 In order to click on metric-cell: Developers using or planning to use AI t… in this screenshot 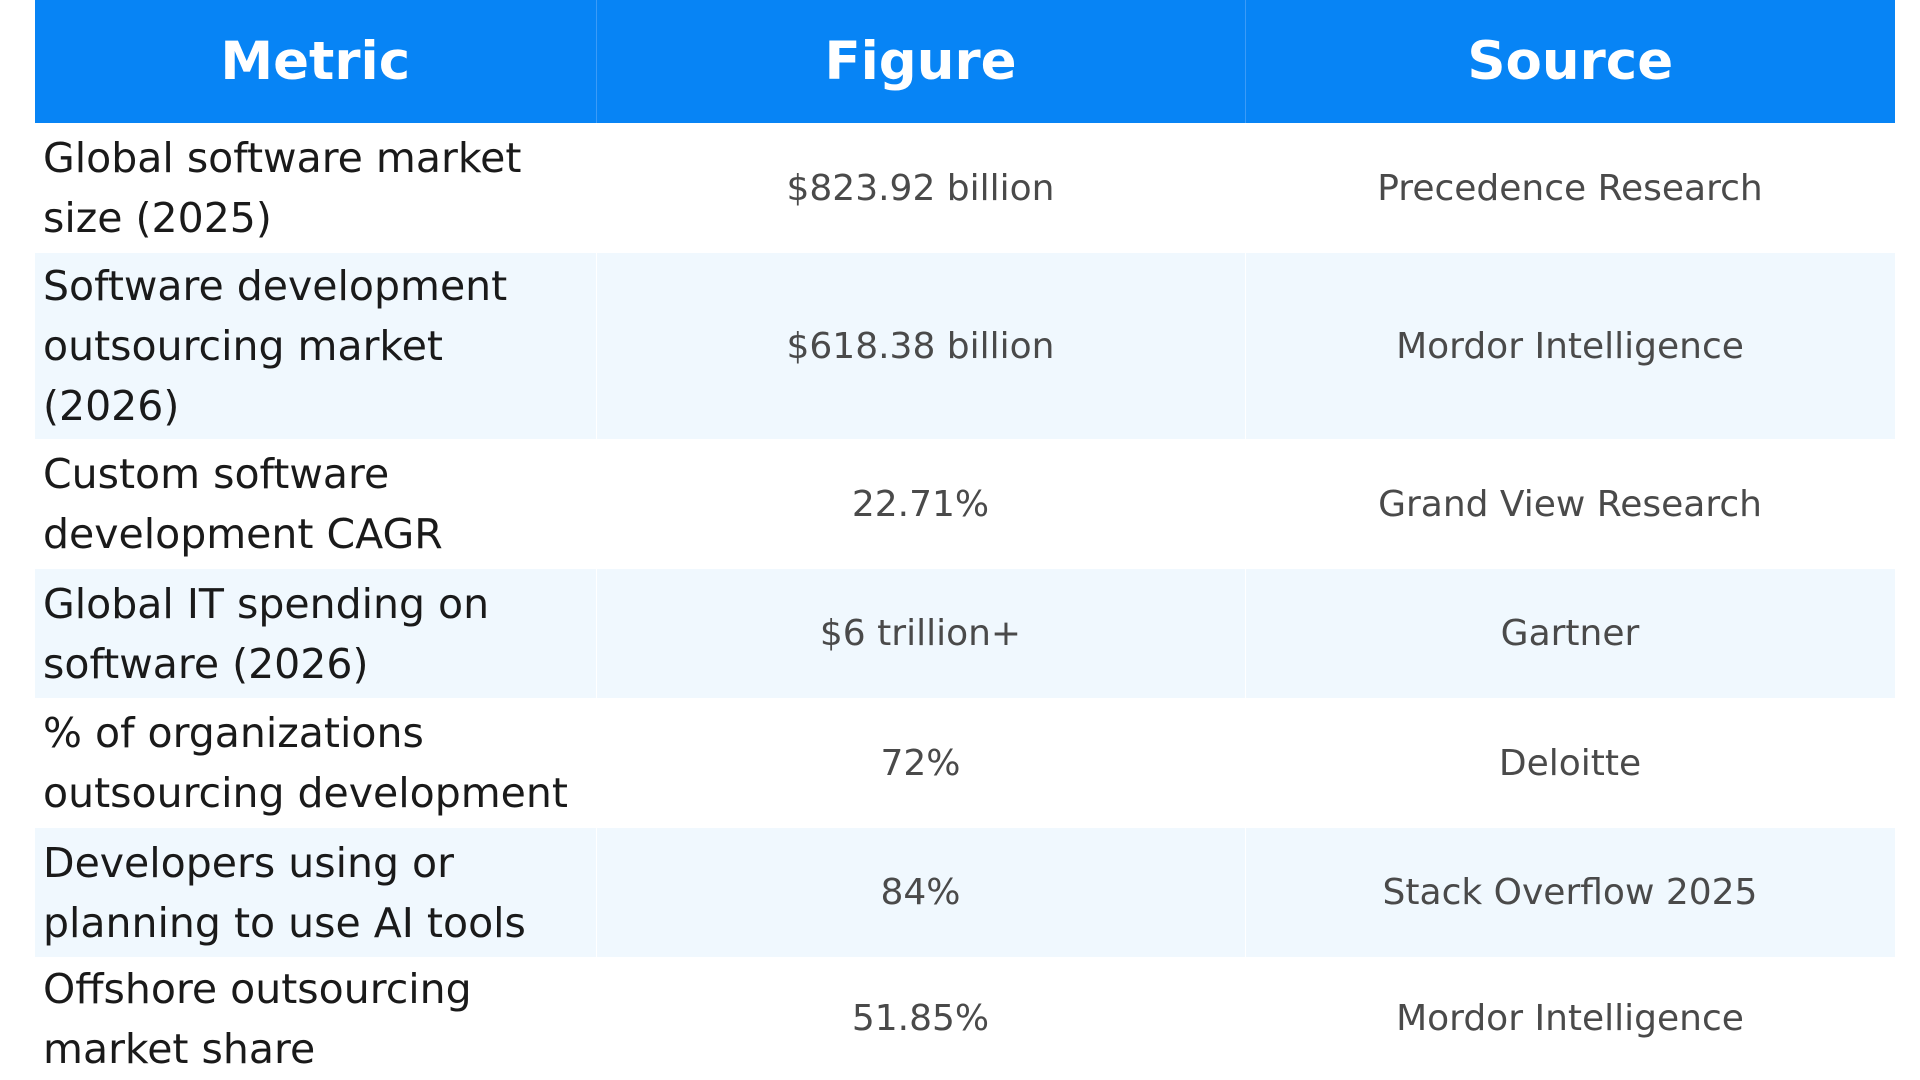, I will do `click(316, 892)`.